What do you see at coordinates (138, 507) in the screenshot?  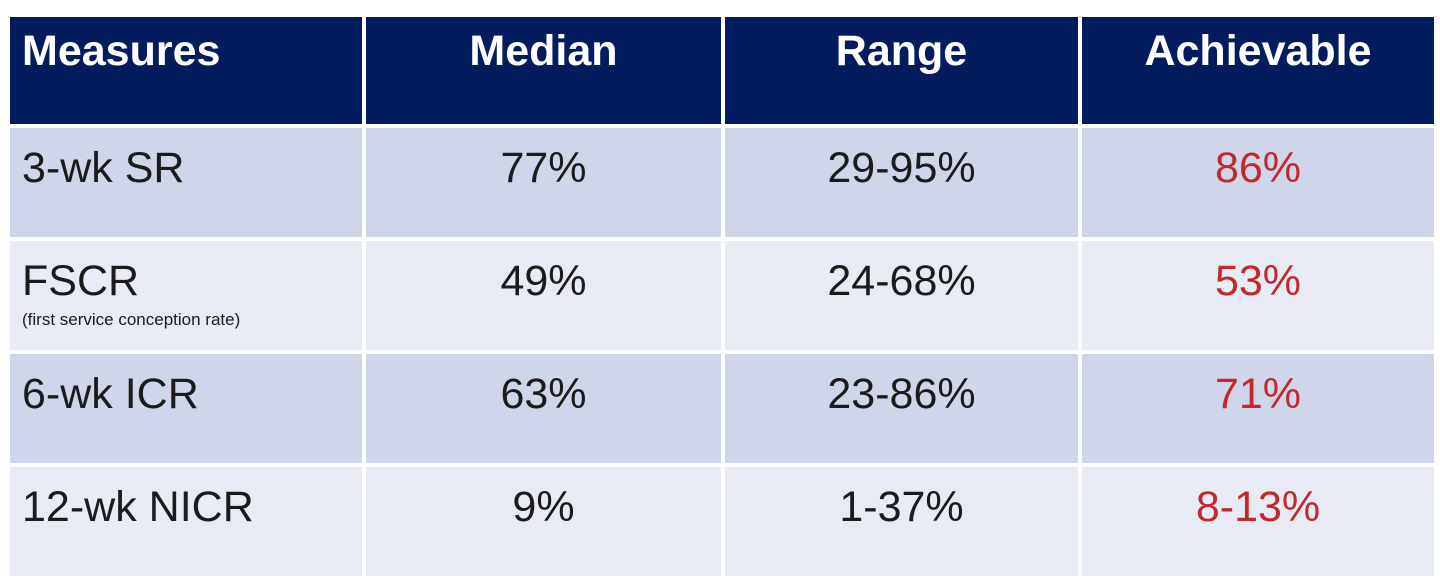 I see `measure-label: 12-wk NICR` at bounding box center [138, 507].